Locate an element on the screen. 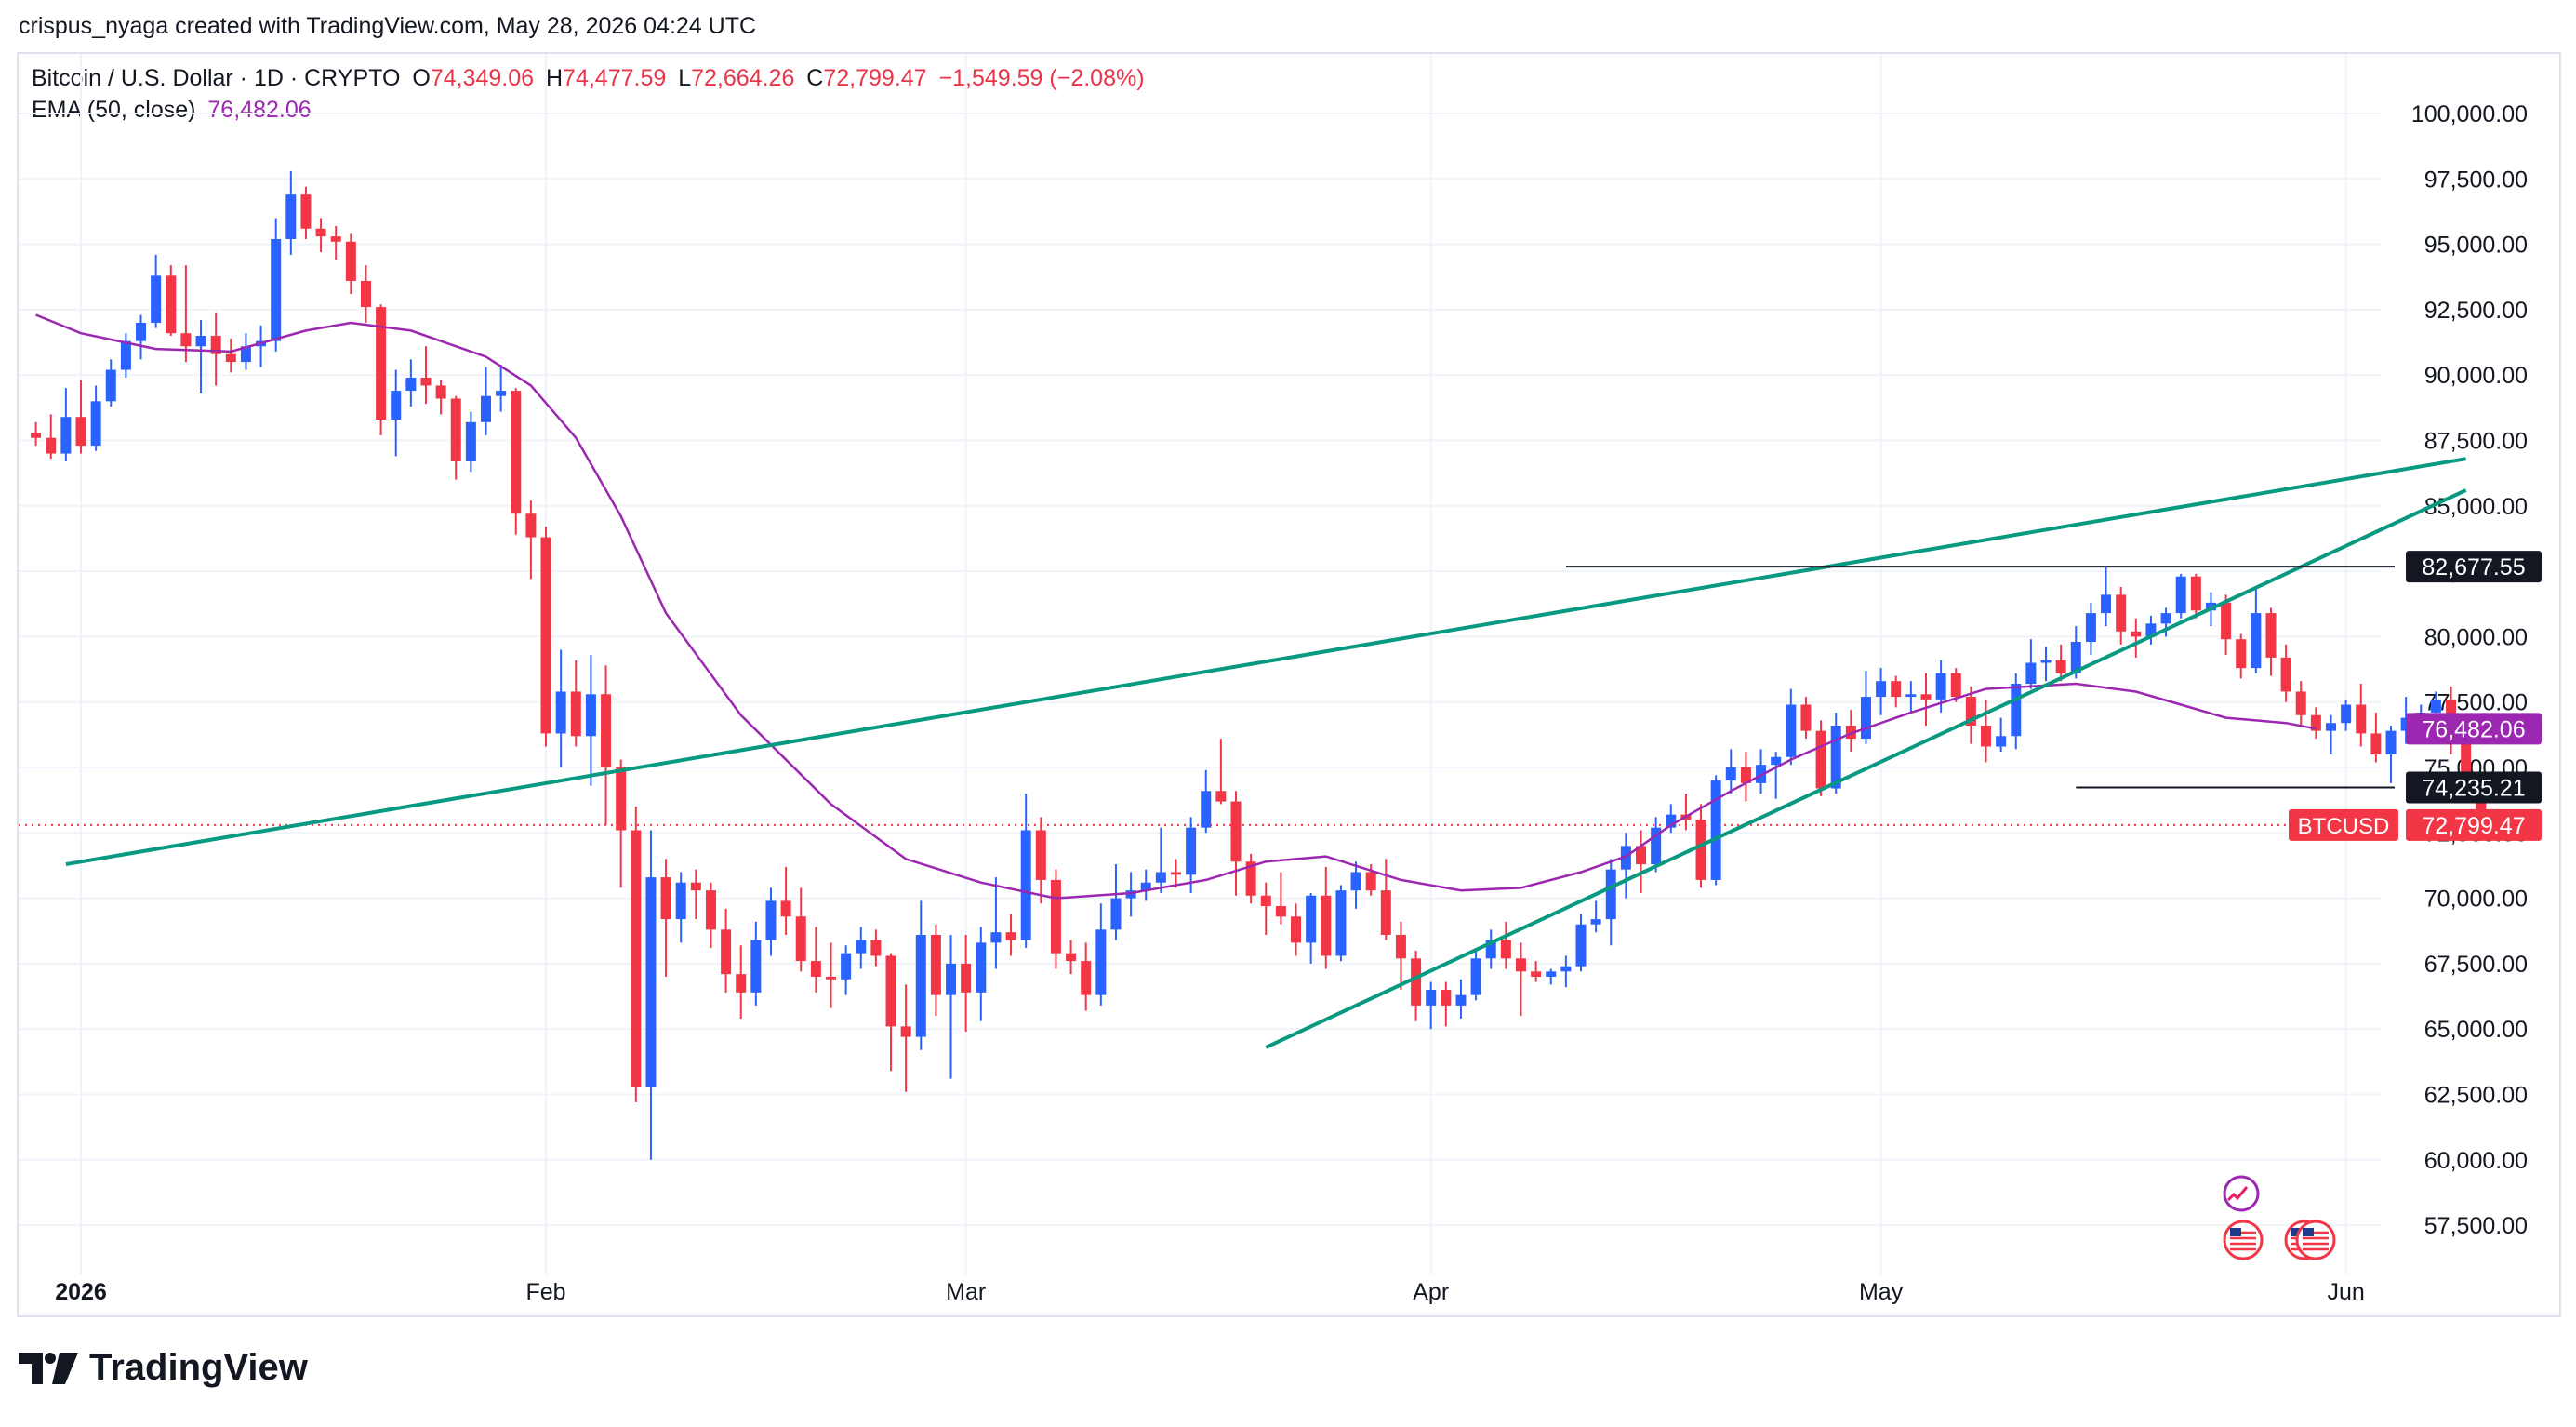 The image size is (2576, 1427). us-flag-canton is located at coordinates (2235, 1232).